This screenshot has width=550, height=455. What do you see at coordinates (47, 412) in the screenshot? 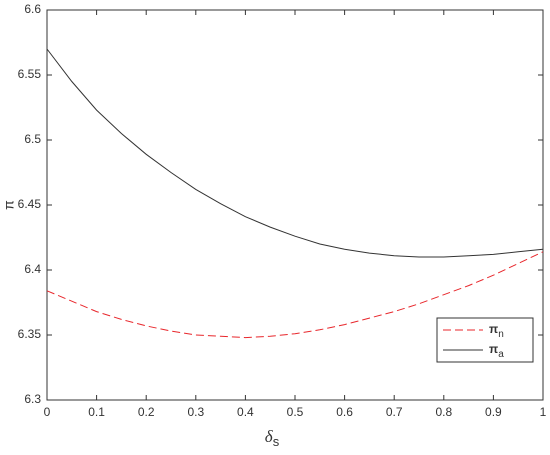
I see `x-tick-label: 0` at bounding box center [47, 412].